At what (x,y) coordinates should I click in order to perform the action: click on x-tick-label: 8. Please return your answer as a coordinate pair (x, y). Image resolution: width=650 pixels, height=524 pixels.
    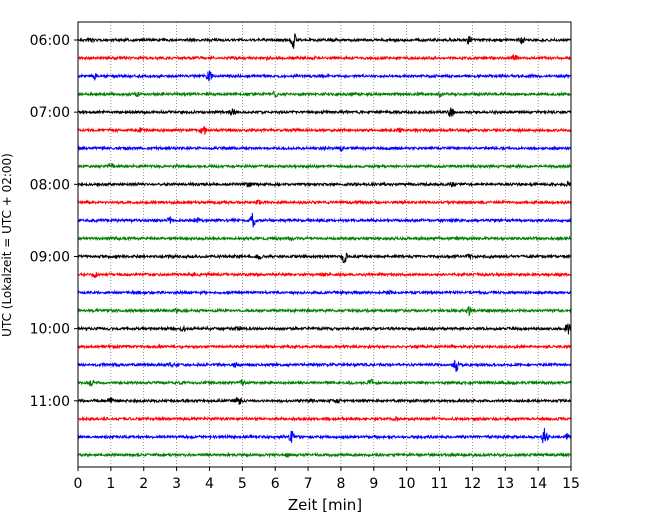
    Looking at the image, I should click on (340, 484).